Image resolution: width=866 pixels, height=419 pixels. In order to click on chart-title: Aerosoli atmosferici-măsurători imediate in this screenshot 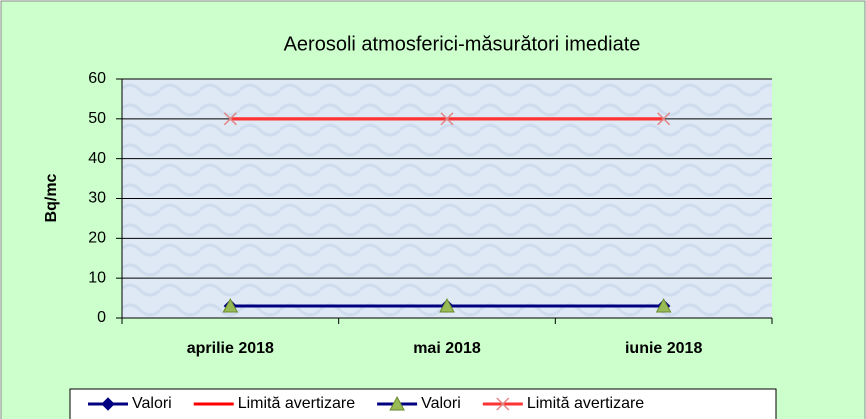, I will do `click(462, 44)`.